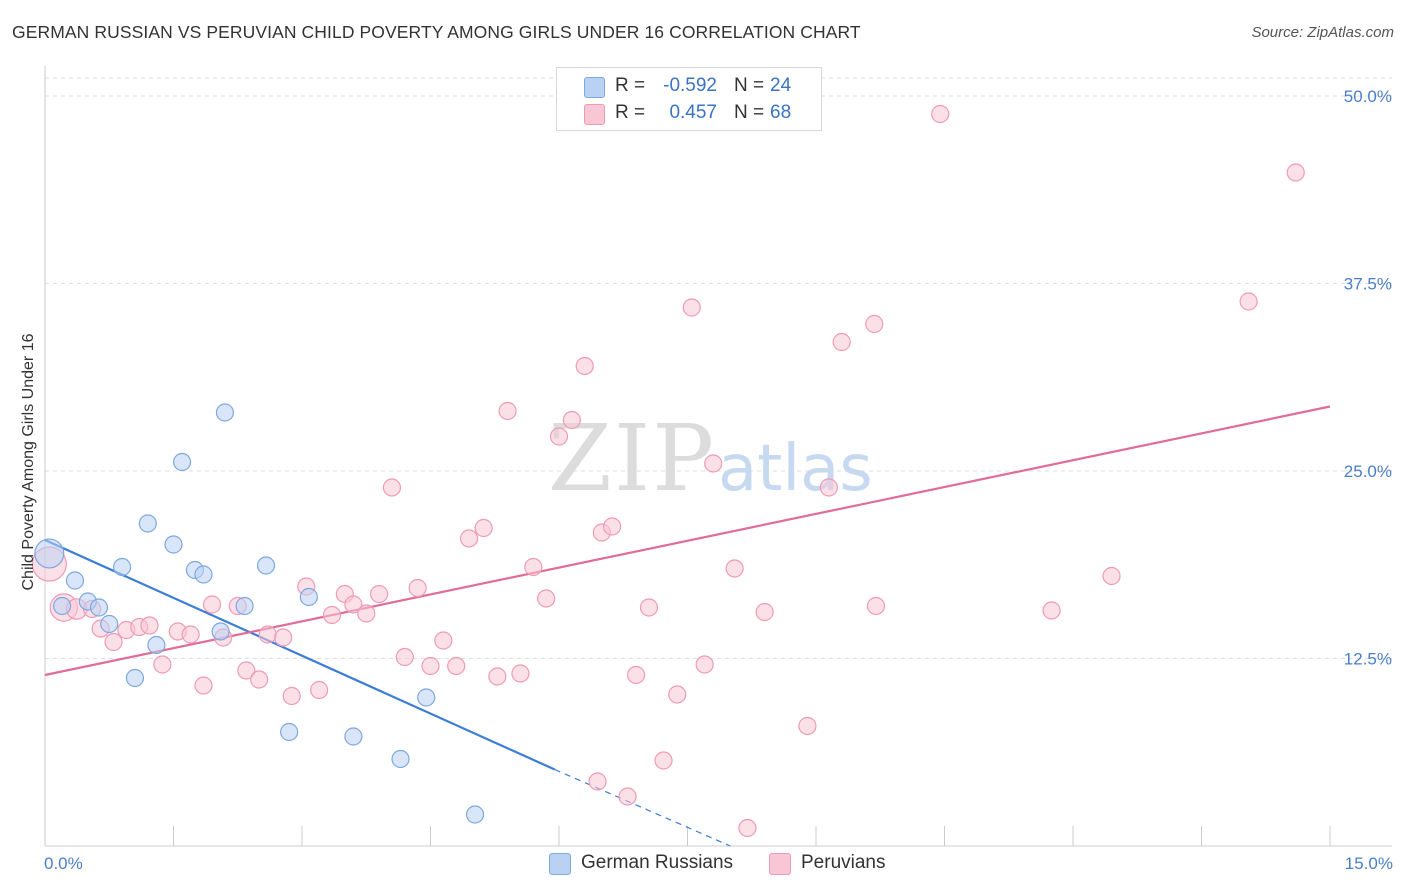  I want to click on y-axis-title: Child Poverty Among Girls Under 16, so click(28, 461).